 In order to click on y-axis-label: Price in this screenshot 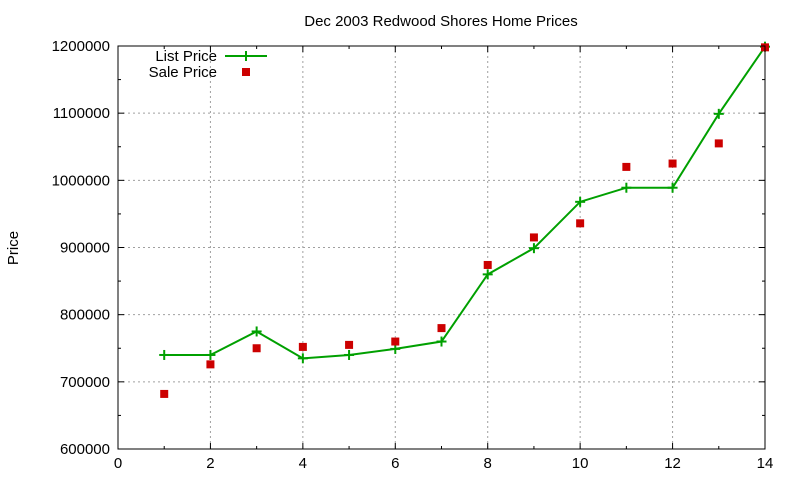, I will do `click(13, 248)`.